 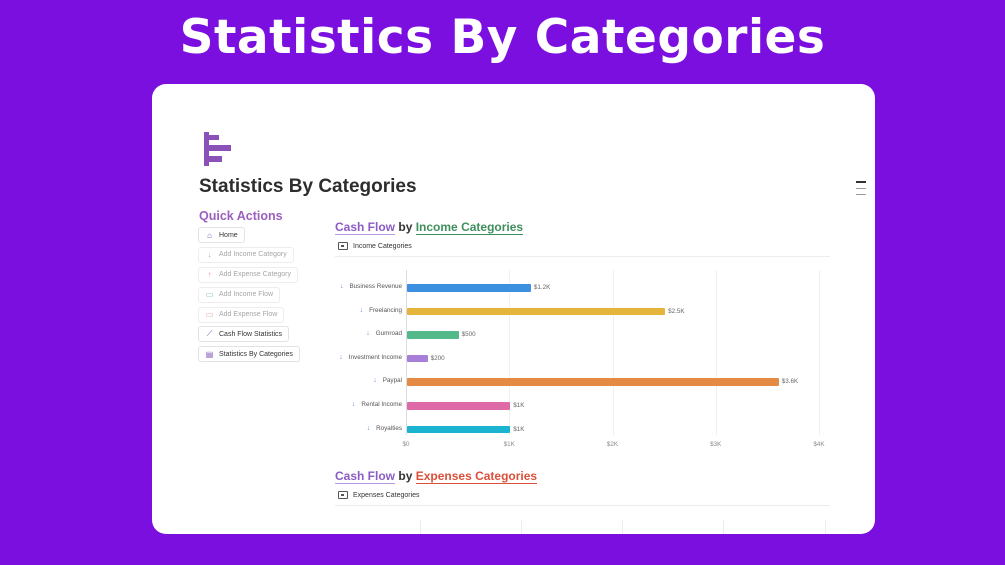 I want to click on quick-action-label: Add Expense Flow, so click(x=248, y=315).